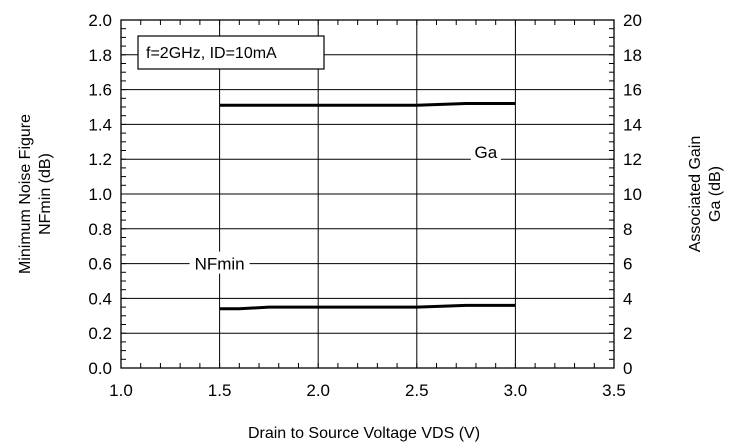 The height and width of the screenshot is (445, 733). What do you see at coordinates (211, 53) in the screenshot?
I see `condition-label: f=2GHz, ID=10mA` at bounding box center [211, 53].